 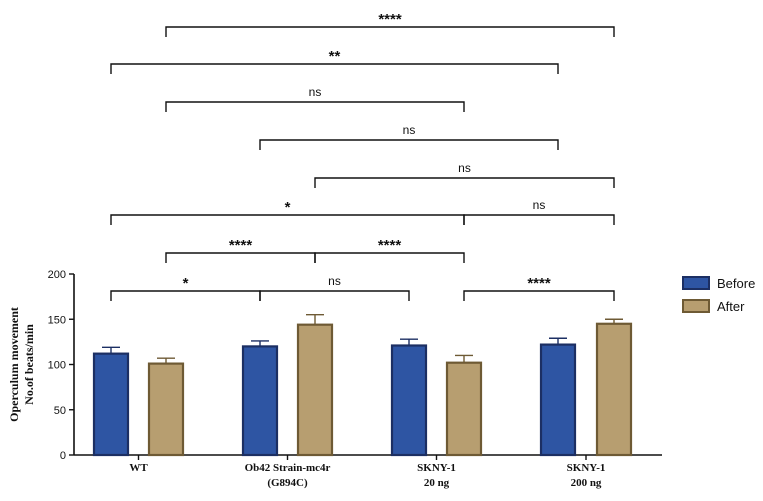 I want to click on y-tick-label: 150, so click(x=57, y=320).